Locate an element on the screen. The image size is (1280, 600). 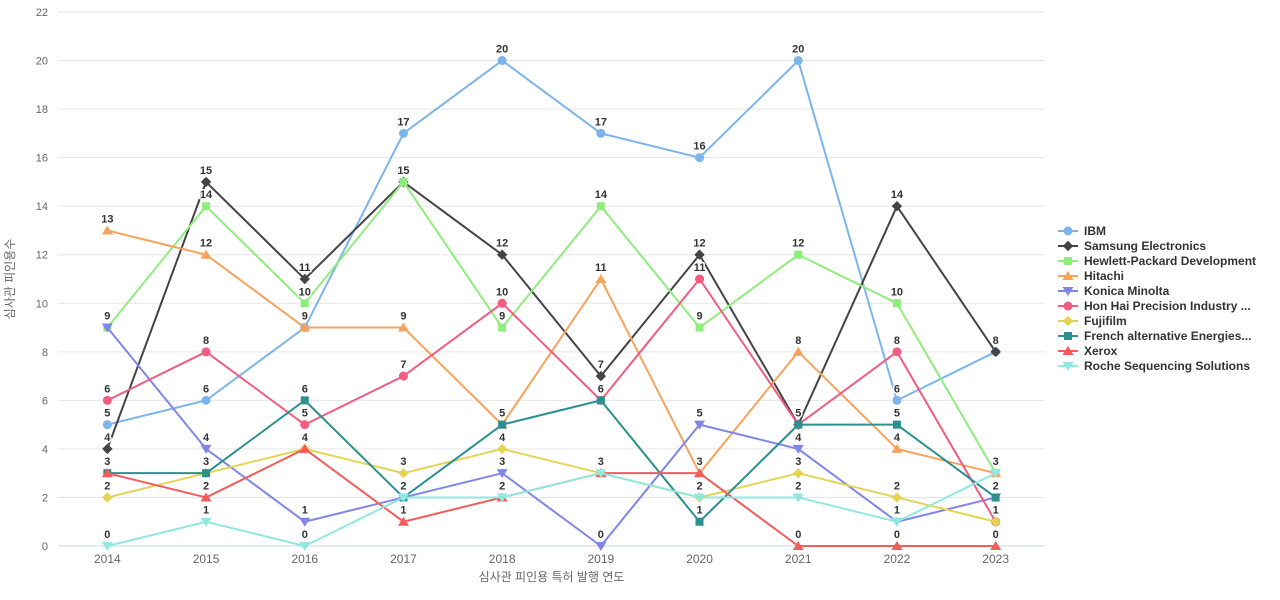
point-french-alternative-energies-2019 is located at coordinates (600, 400).